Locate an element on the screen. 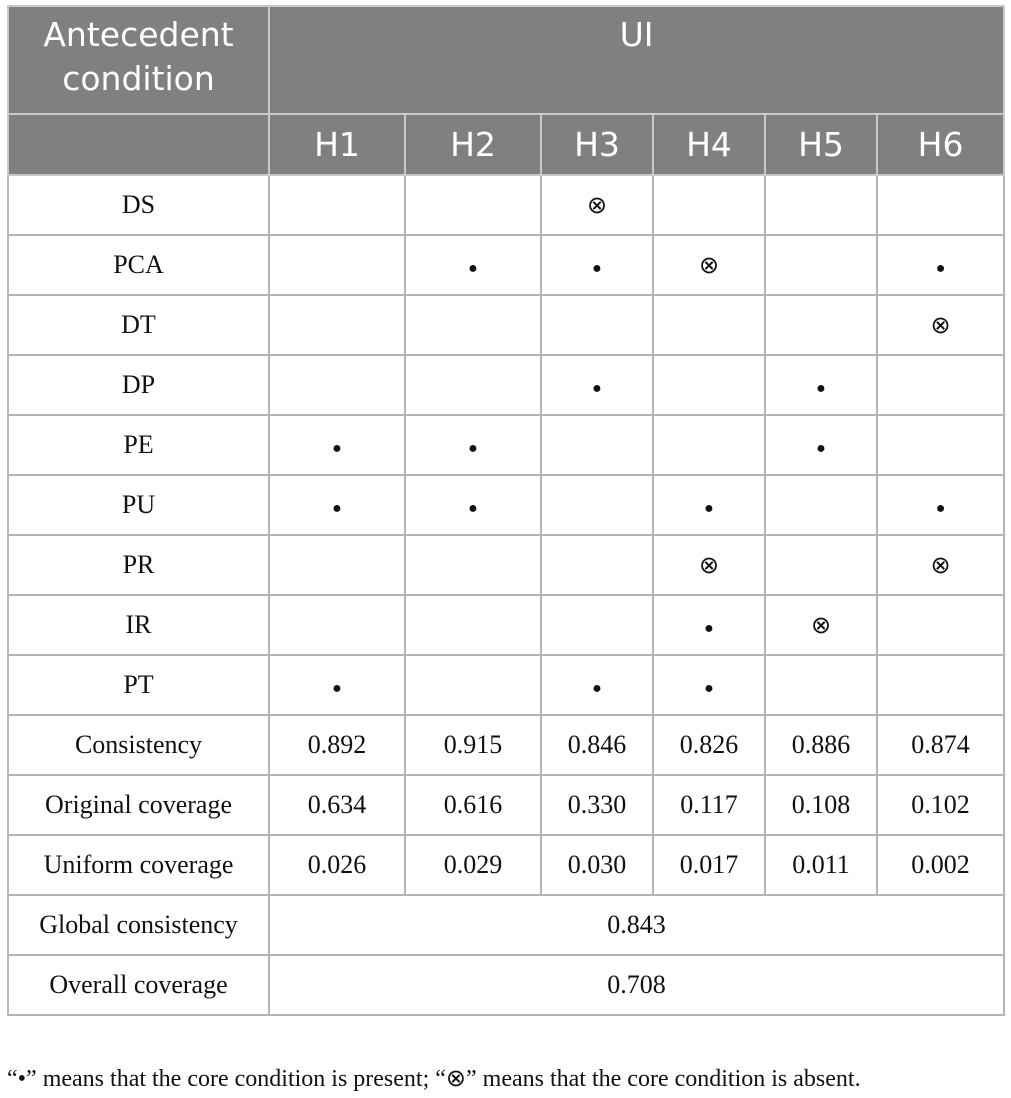  cell-text: Consistency is located at coordinates (138, 744).